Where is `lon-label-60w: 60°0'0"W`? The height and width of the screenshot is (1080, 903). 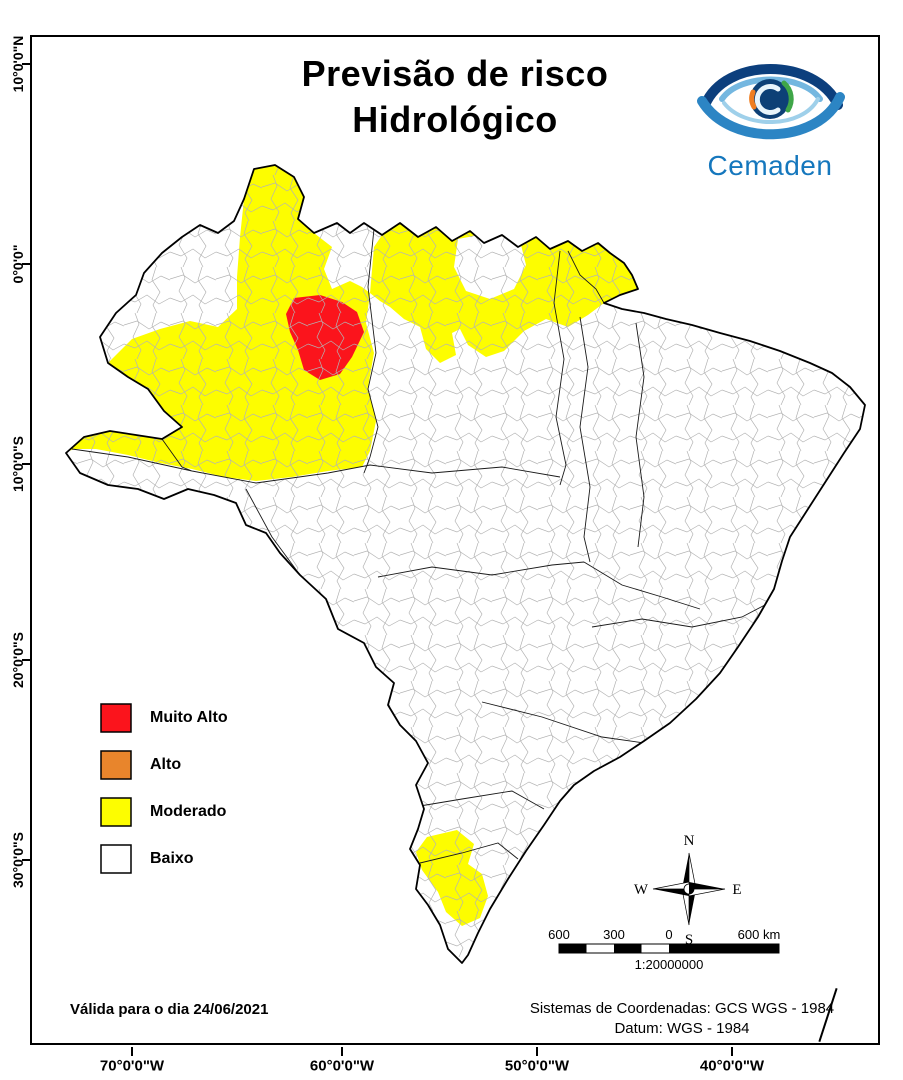 lon-label-60w: 60°0'0"W is located at coordinates (342, 1066).